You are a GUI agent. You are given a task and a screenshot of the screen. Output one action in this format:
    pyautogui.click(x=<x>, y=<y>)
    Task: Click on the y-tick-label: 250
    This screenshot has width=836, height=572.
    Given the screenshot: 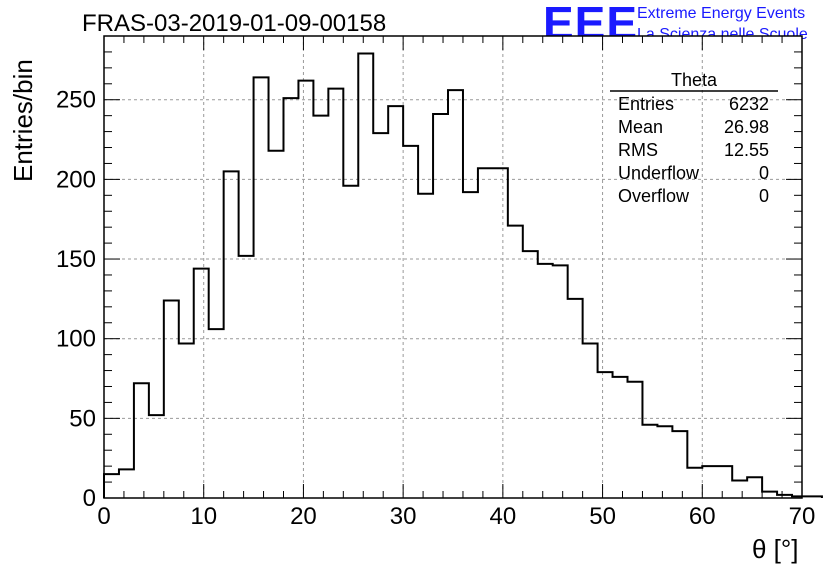 What is the action you would take?
    pyautogui.click(x=76, y=100)
    